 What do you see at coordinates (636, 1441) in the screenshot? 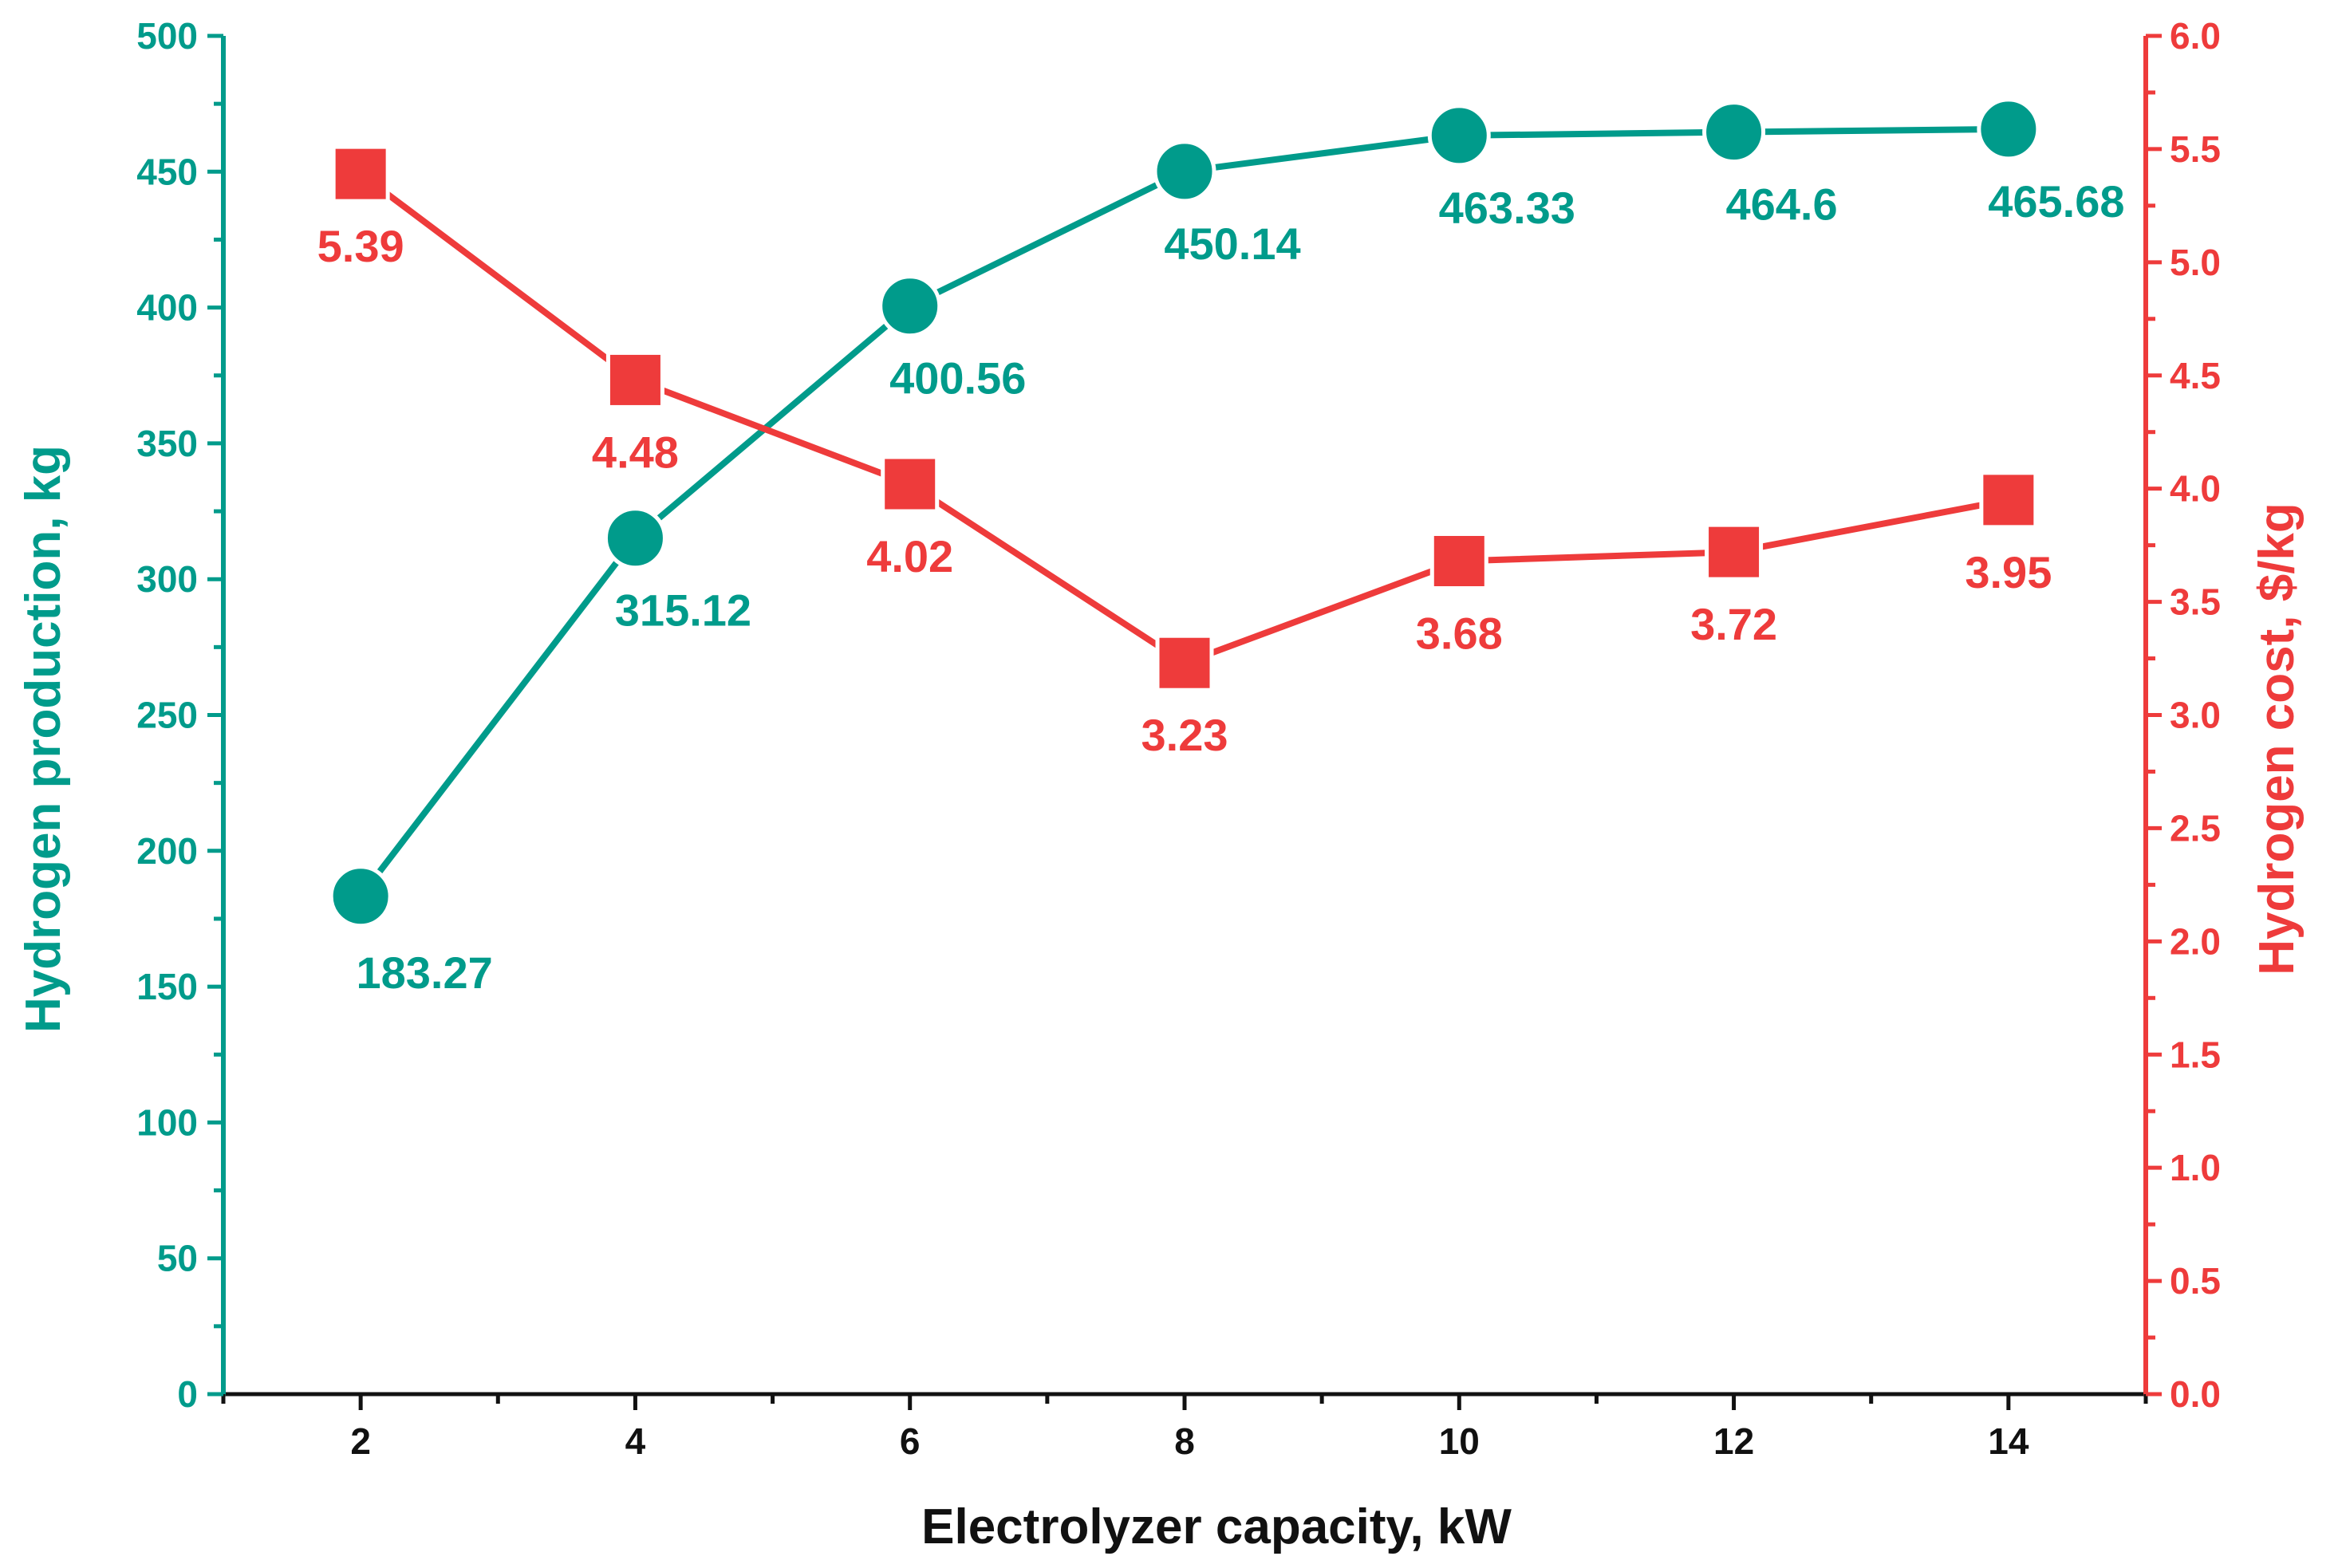
I see `x-tick-label: 4` at bounding box center [636, 1441].